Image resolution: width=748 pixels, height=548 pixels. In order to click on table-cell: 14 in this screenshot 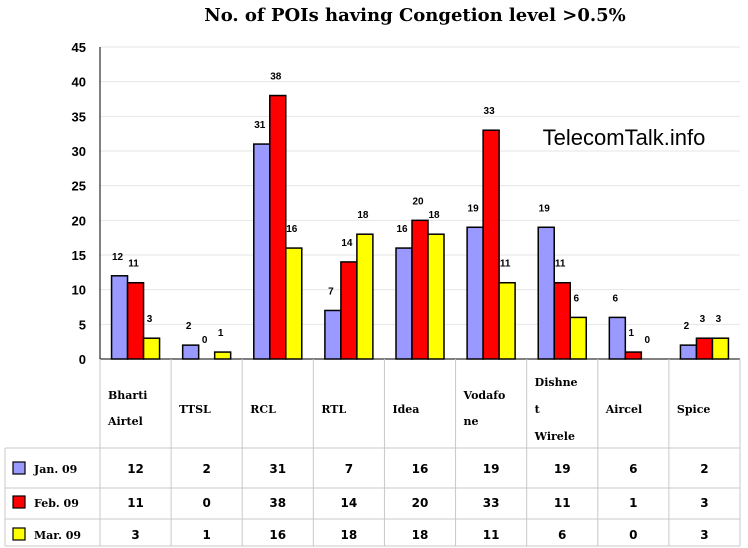, I will do `click(349, 503)`.